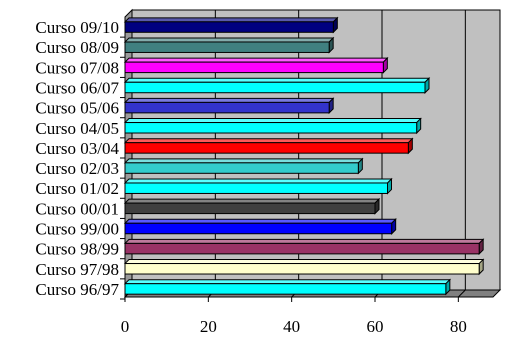  I want to click on category-label: Curso 96/97, so click(77, 289).